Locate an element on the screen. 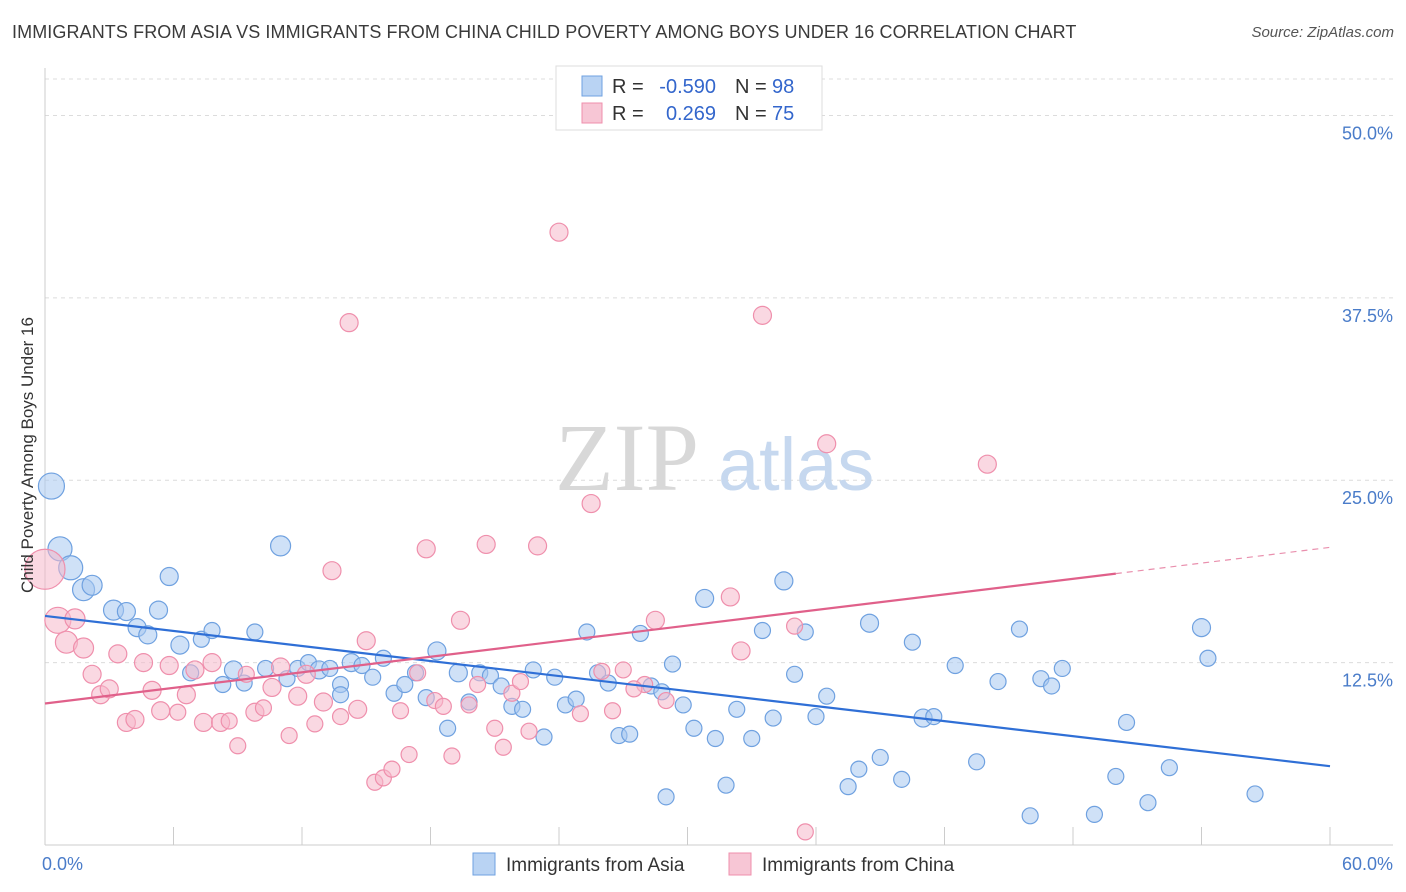 This screenshot has width=1406, height=892. watermark-zip: ZIP is located at coordinates (627, 457).